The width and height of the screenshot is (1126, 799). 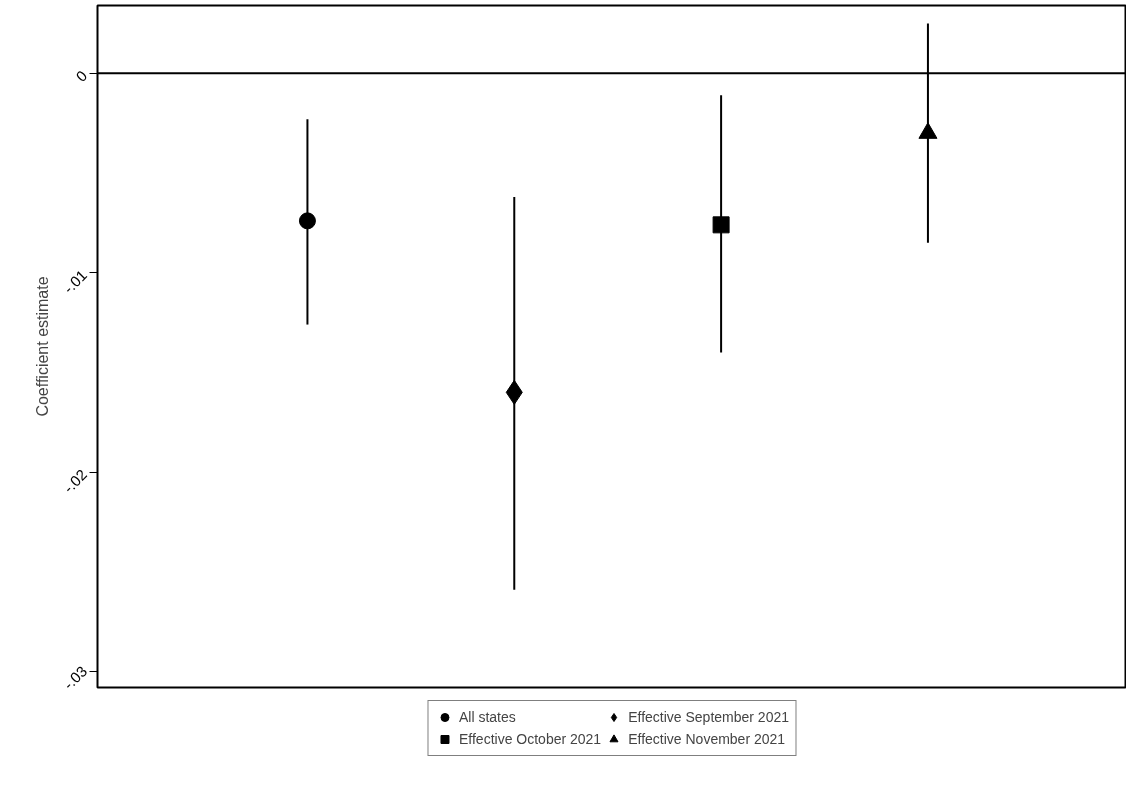 I want to click on legend-label: Effective November 2021, so click(x=707, y=739).